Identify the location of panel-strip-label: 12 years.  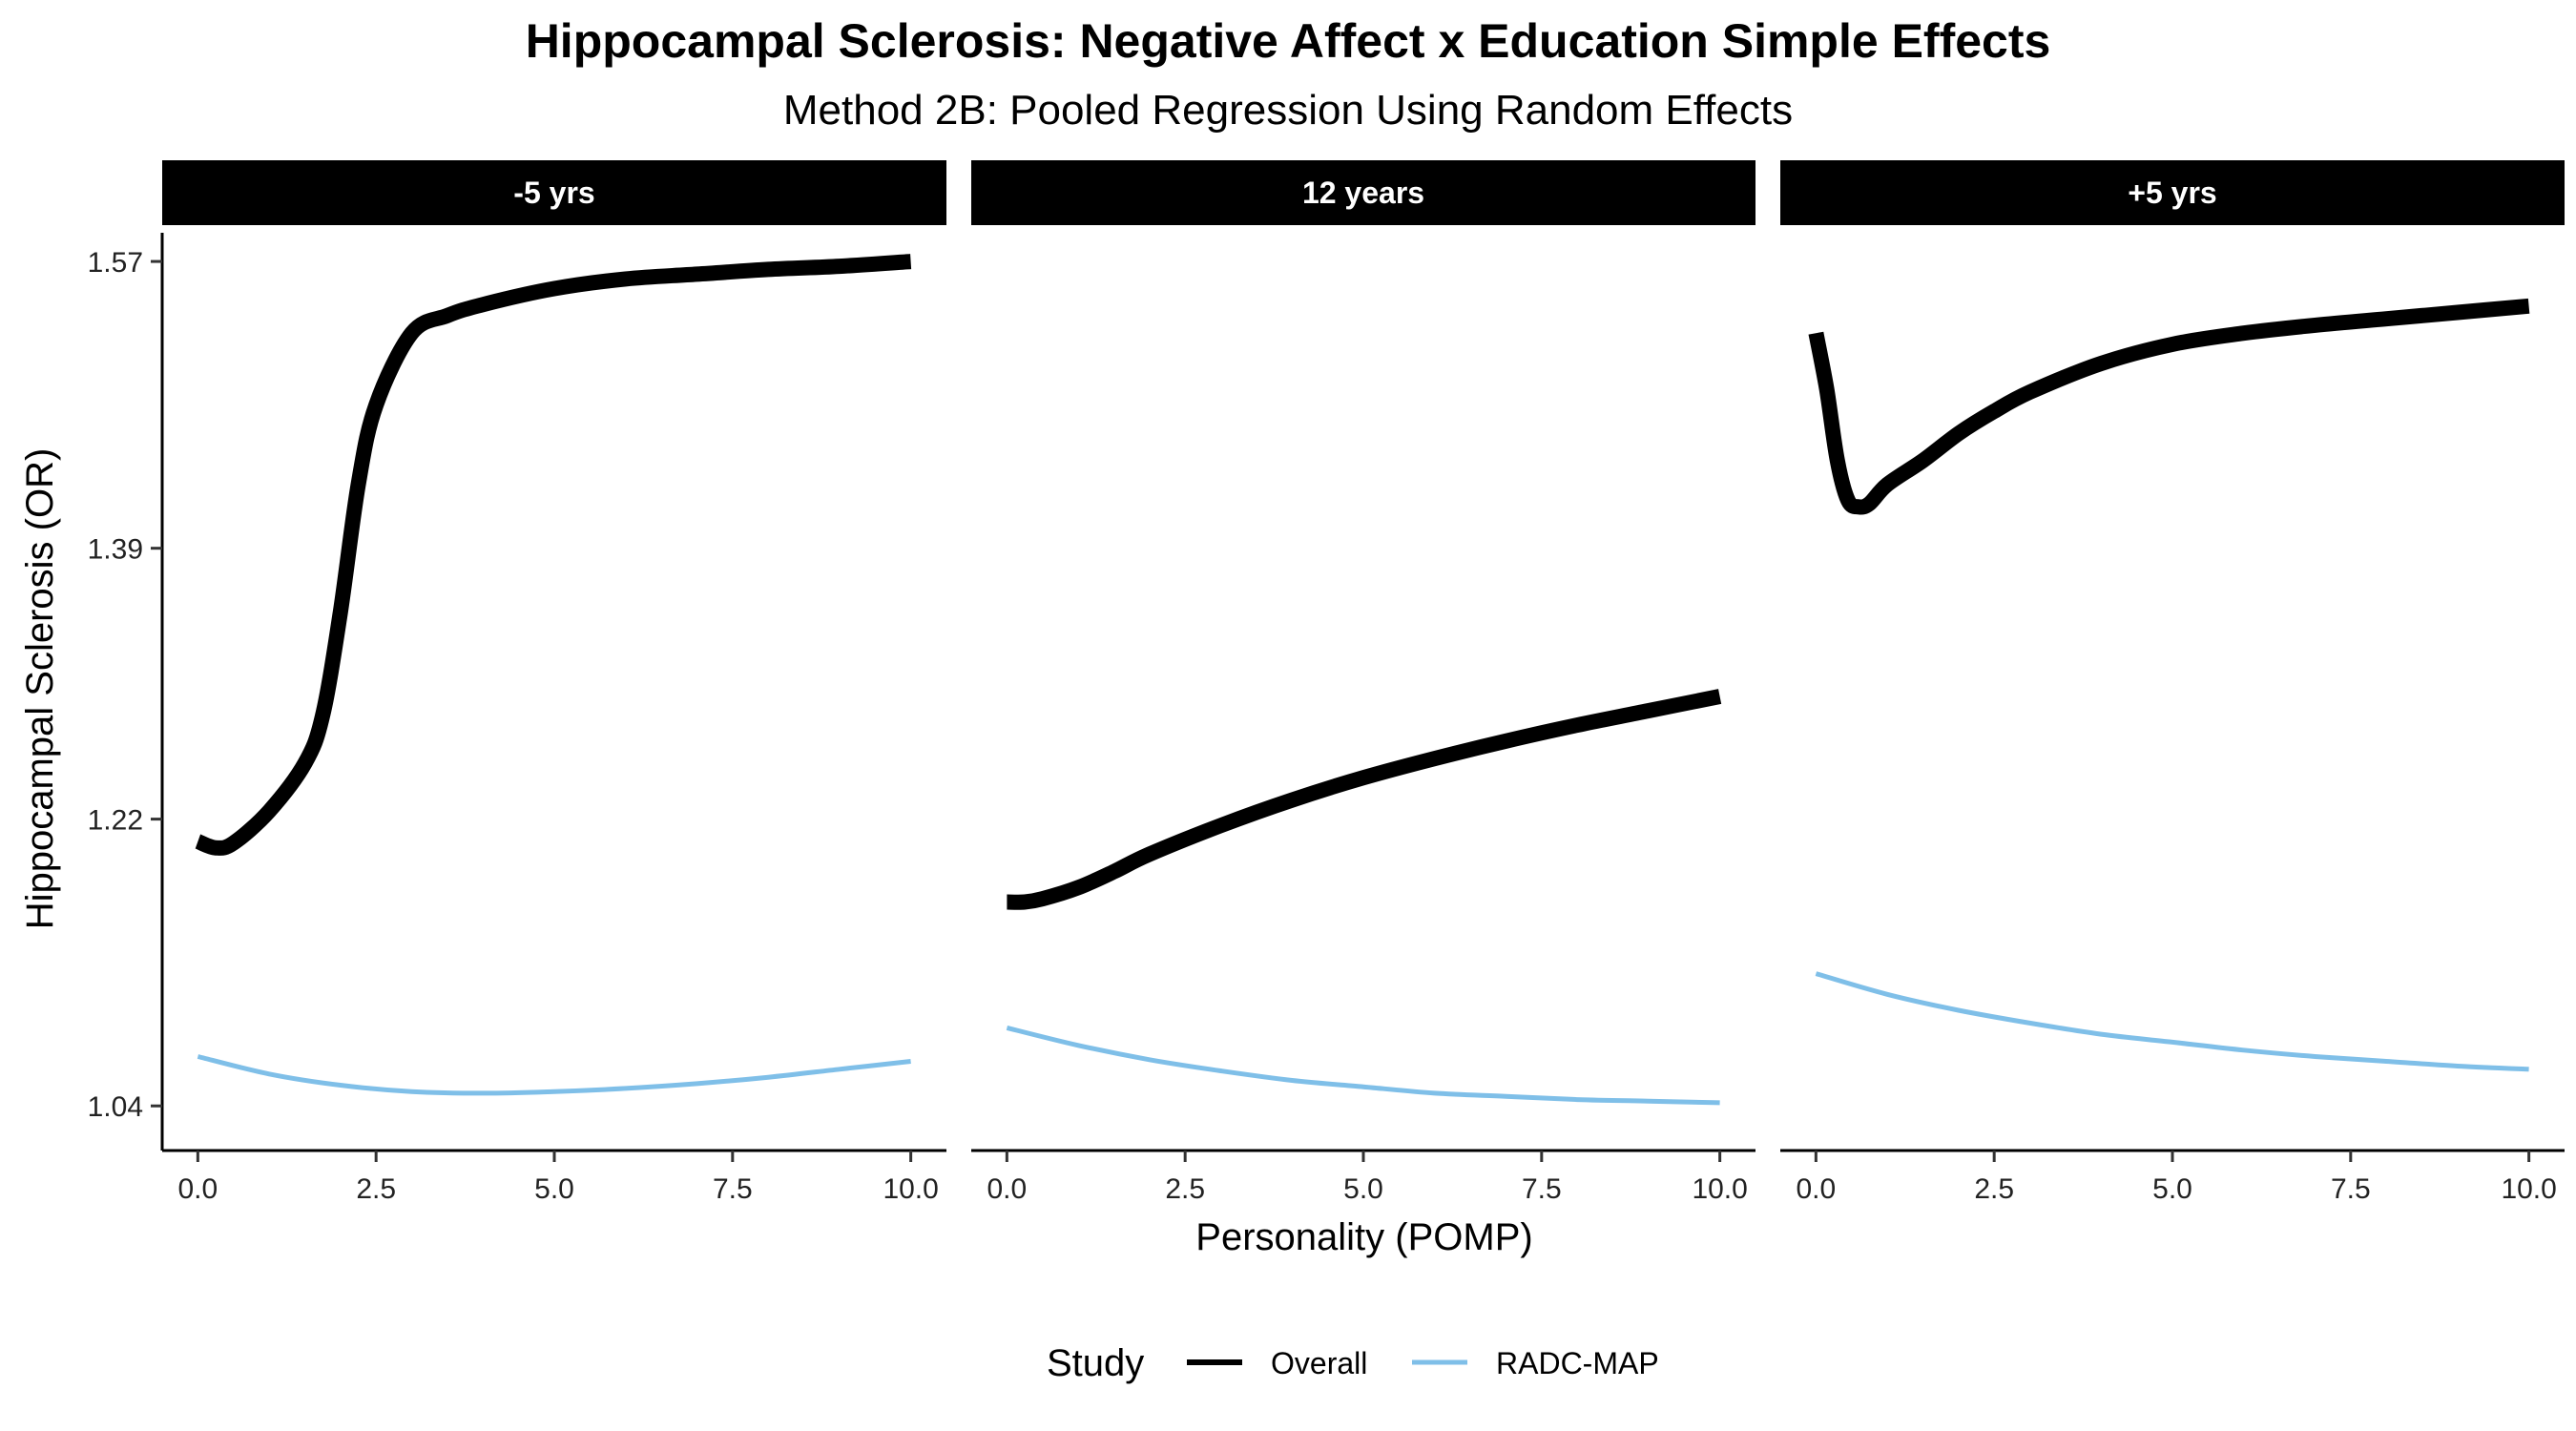
(1363, 193).